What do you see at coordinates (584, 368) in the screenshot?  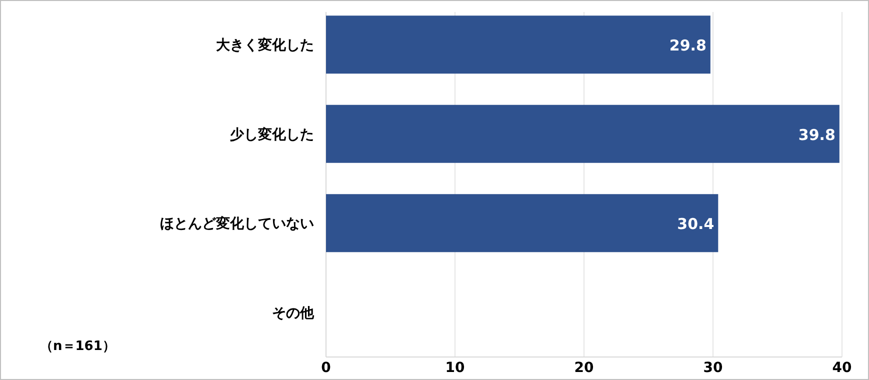 I see `x-tick-label: 20` at bounding box center [584, 368].